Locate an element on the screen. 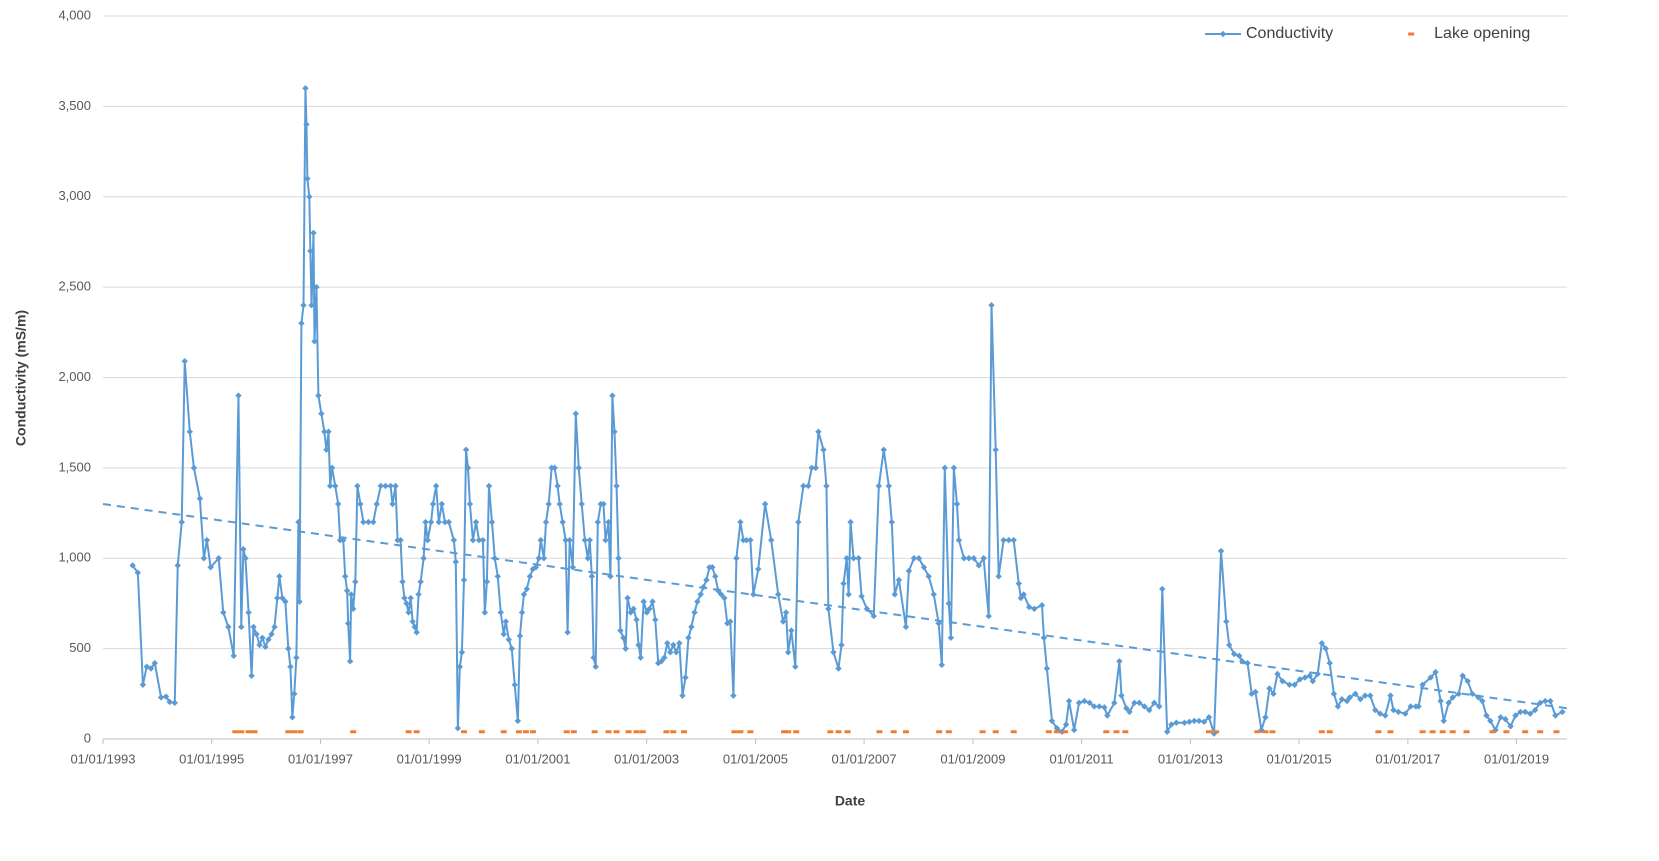  x-tick-label: 01/01/2019 is located at coordinates (1516, 758).